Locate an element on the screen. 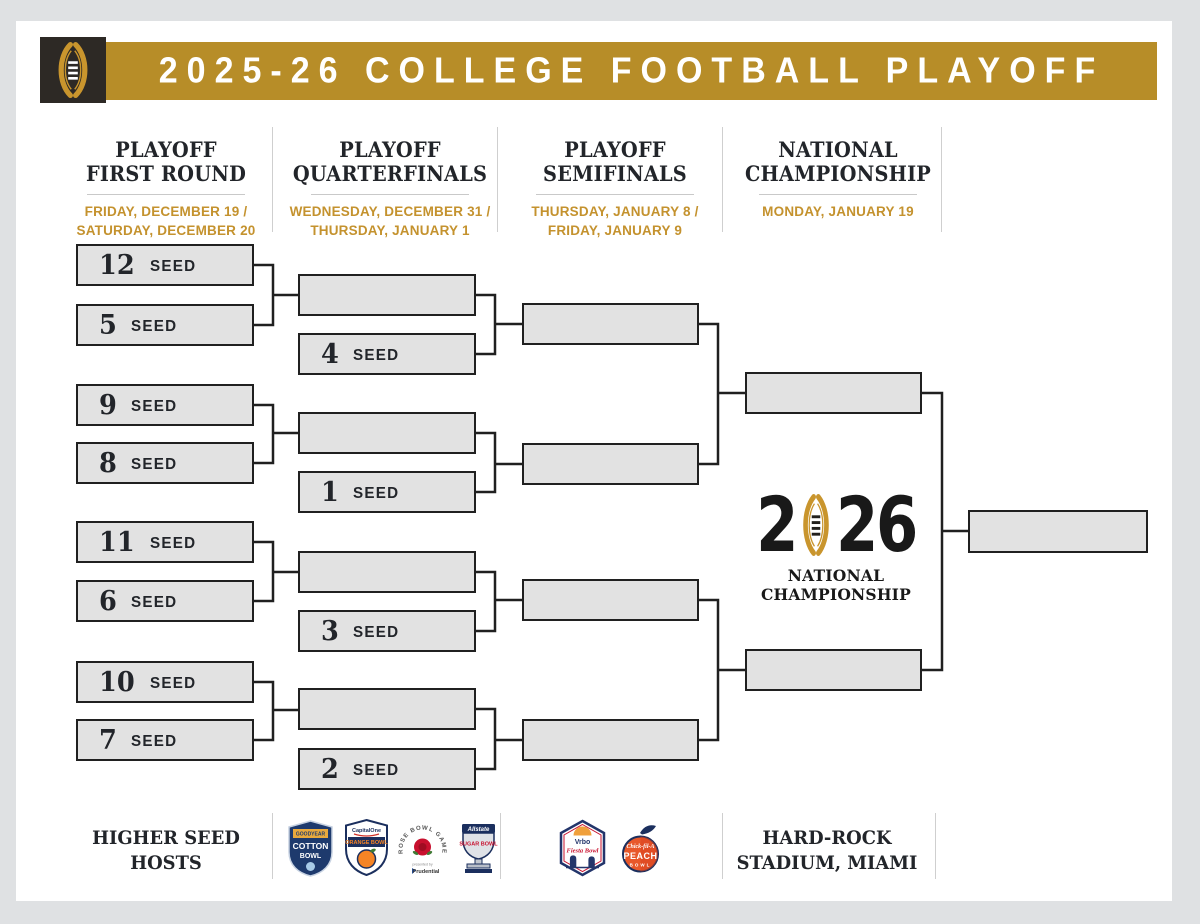 The image size is (1200, 924). header-banner: 2025-26 COLLEGE FOOTBALL PLAYOFF is located at coordinates (631, 71).